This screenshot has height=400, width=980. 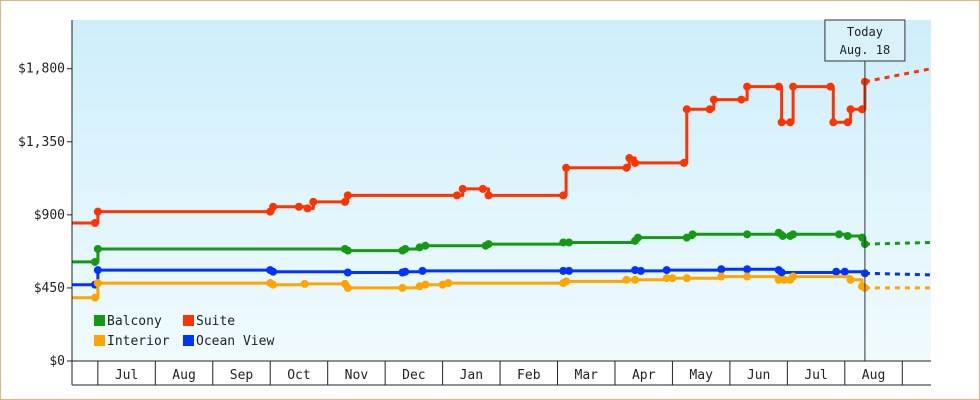 What do you see at coordinates (865, 40) in the screenshot?
I see `today-box` at bounding box center [865, 40].